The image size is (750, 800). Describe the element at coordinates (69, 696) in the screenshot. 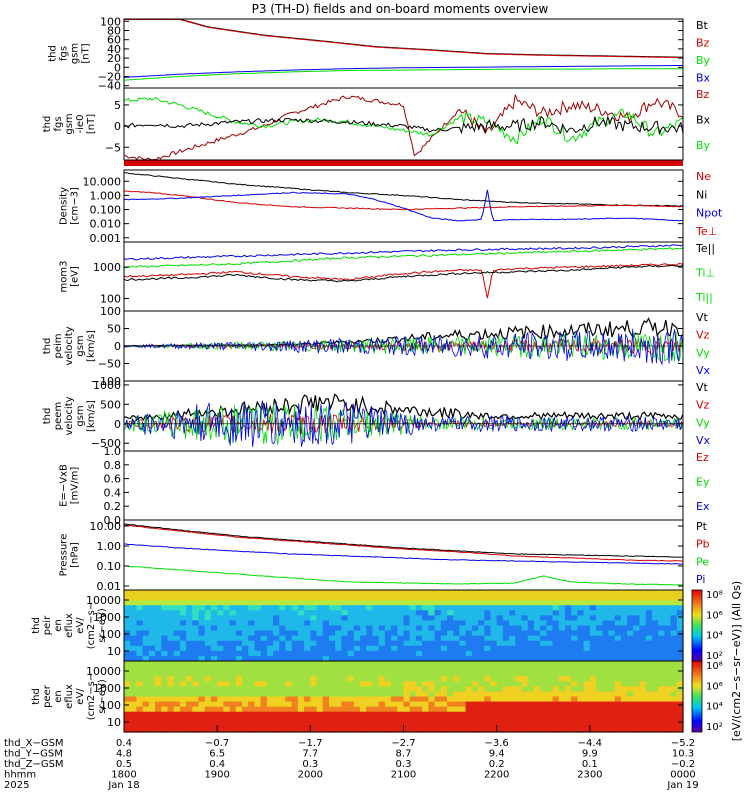

I see `ylabel-peer: thdpeerenefluxeV/(cm2−s−sr−eV)` at that location.